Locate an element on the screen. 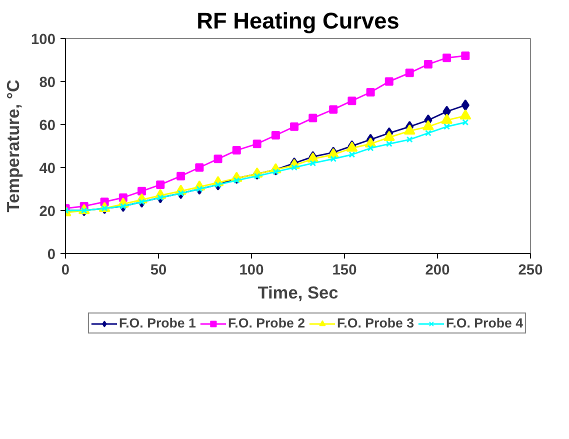 The height and width of the screenshot is (439, 569). y-tick-label: 100 is located at coordinates (43, 40).